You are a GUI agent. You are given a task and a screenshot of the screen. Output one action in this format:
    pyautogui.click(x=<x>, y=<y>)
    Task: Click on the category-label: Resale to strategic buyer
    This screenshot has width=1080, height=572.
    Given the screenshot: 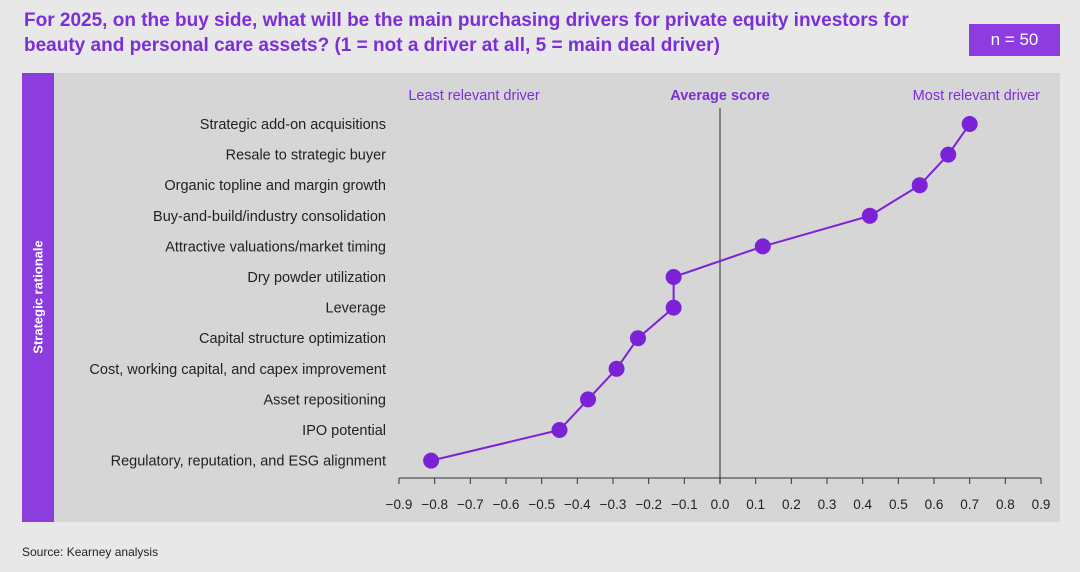 What is the action you would take?
    pyautogui.click(x=306, y=156)
    